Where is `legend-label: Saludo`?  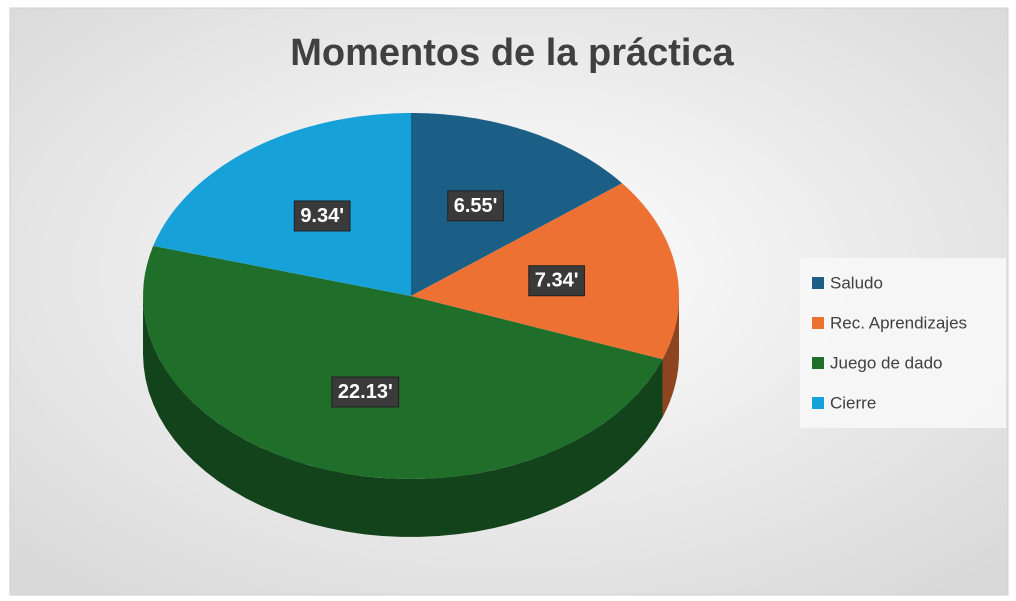 legend-label: Saludo is located at coordinates (856, 282).